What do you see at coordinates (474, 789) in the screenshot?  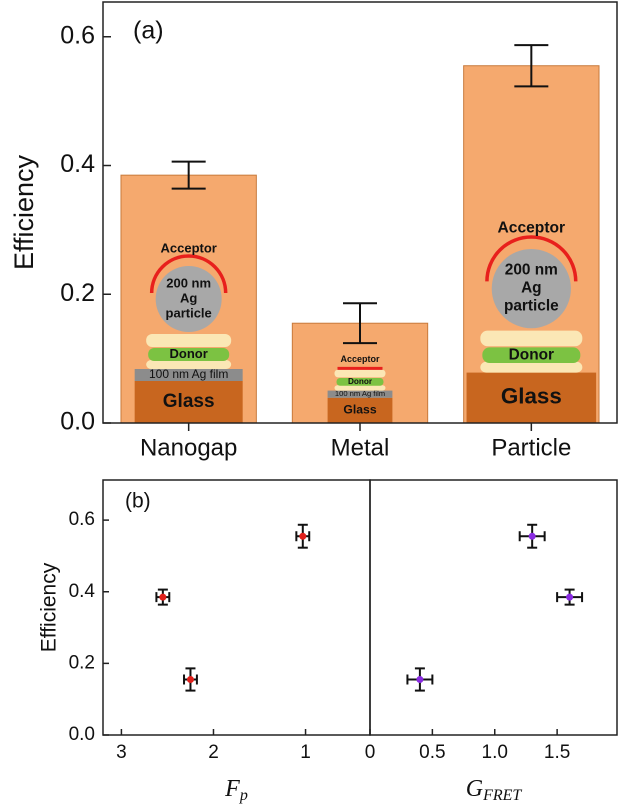 I see `x-label-main: G` at bounding box center [474, 789].